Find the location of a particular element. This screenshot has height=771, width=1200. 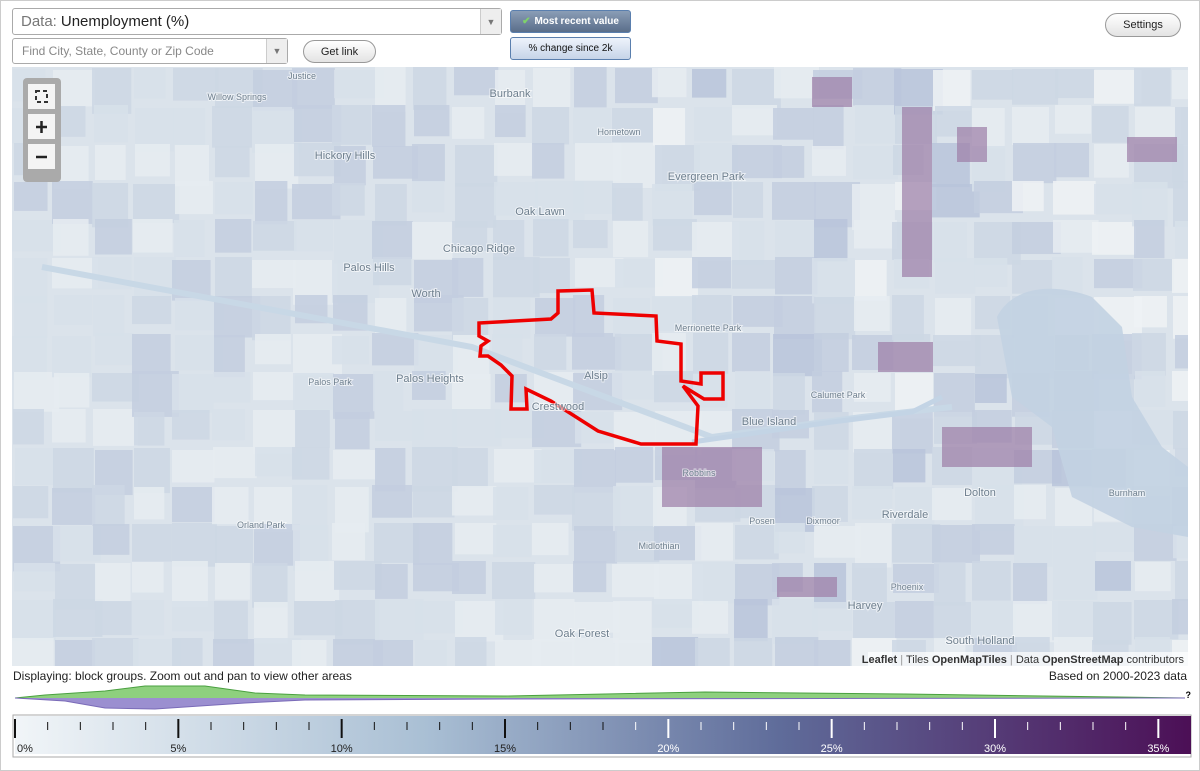

data-select: Data: Unemployment (%) ▼ is located at coordinates (257, 21).